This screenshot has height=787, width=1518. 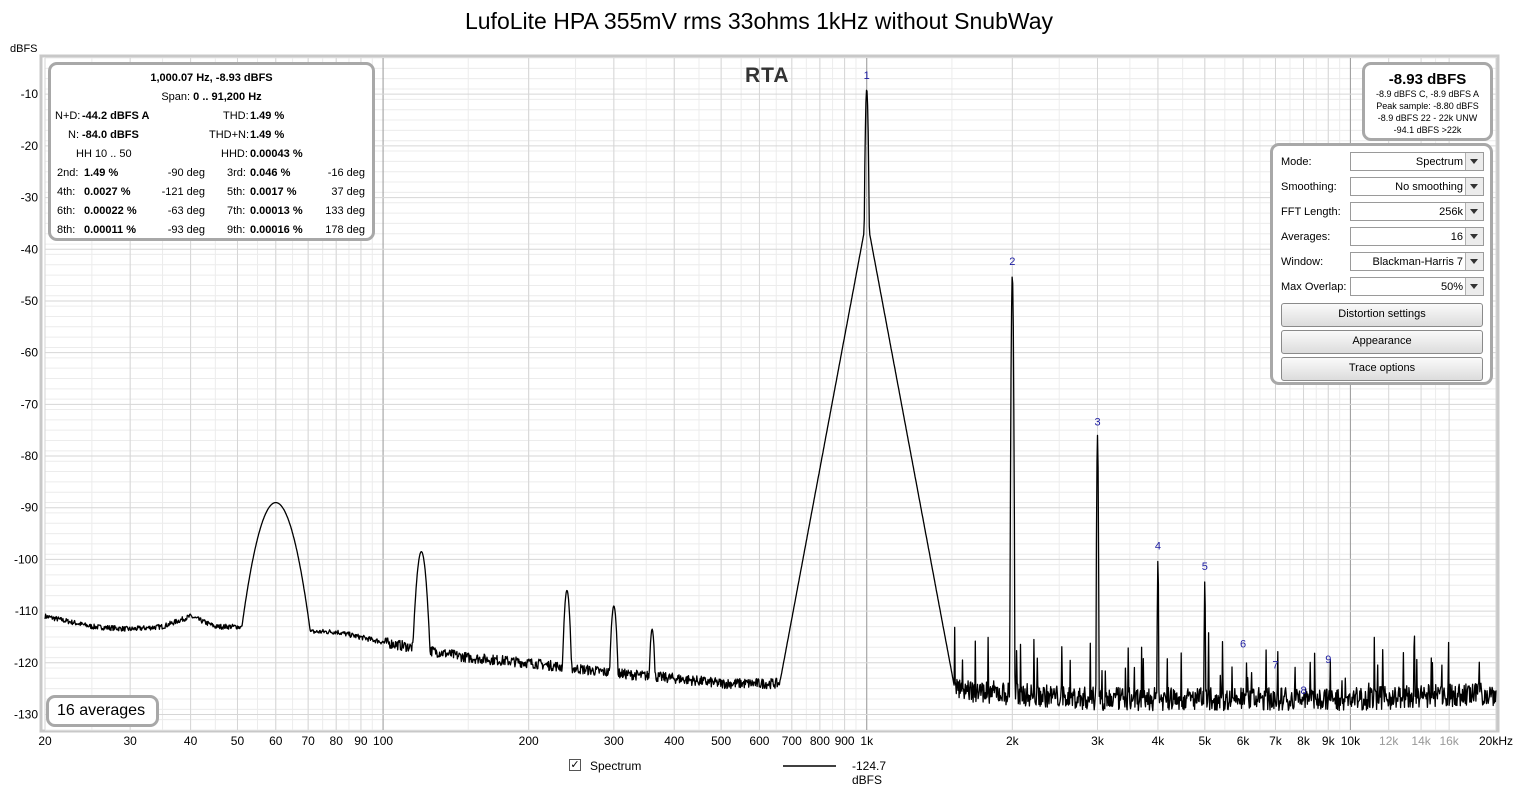 What do you see at coordinates (1098, 741) in the screenshot?
I see `x-tick-label: 3k` at bounding box center [1098, 741].